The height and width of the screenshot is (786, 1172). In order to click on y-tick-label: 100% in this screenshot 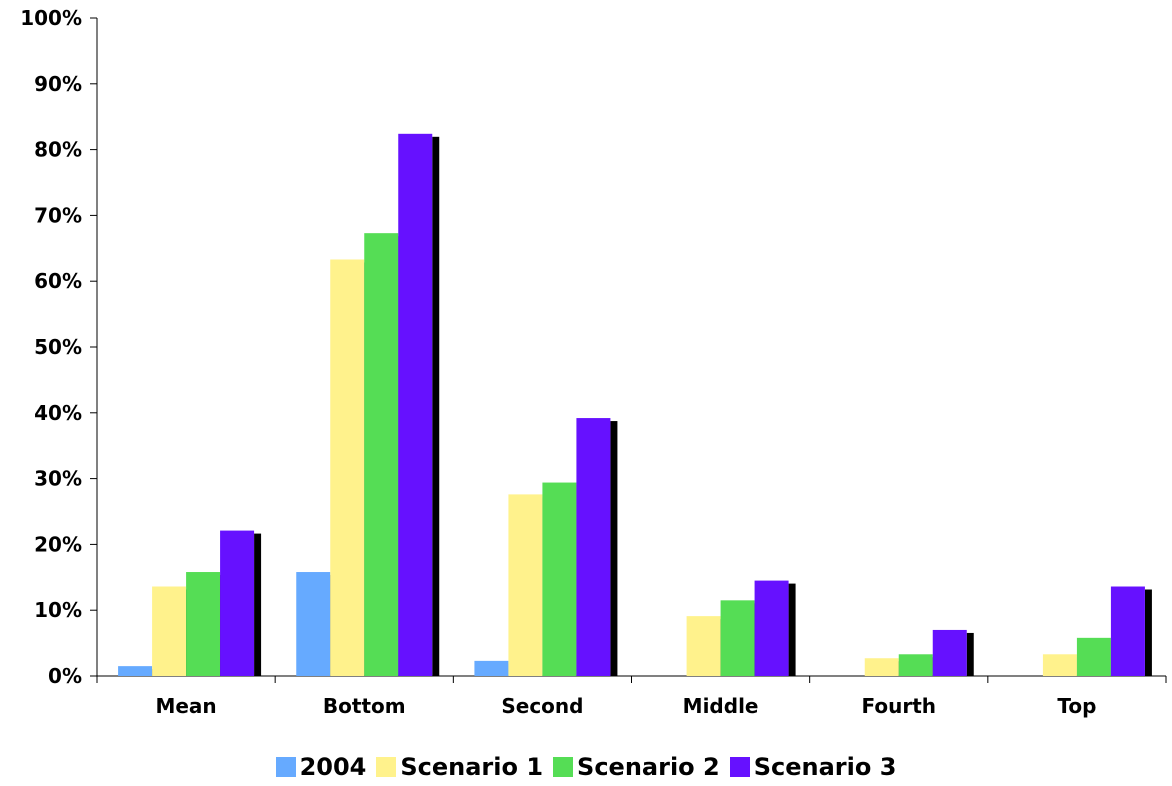, I will do `click(51, 18)`.